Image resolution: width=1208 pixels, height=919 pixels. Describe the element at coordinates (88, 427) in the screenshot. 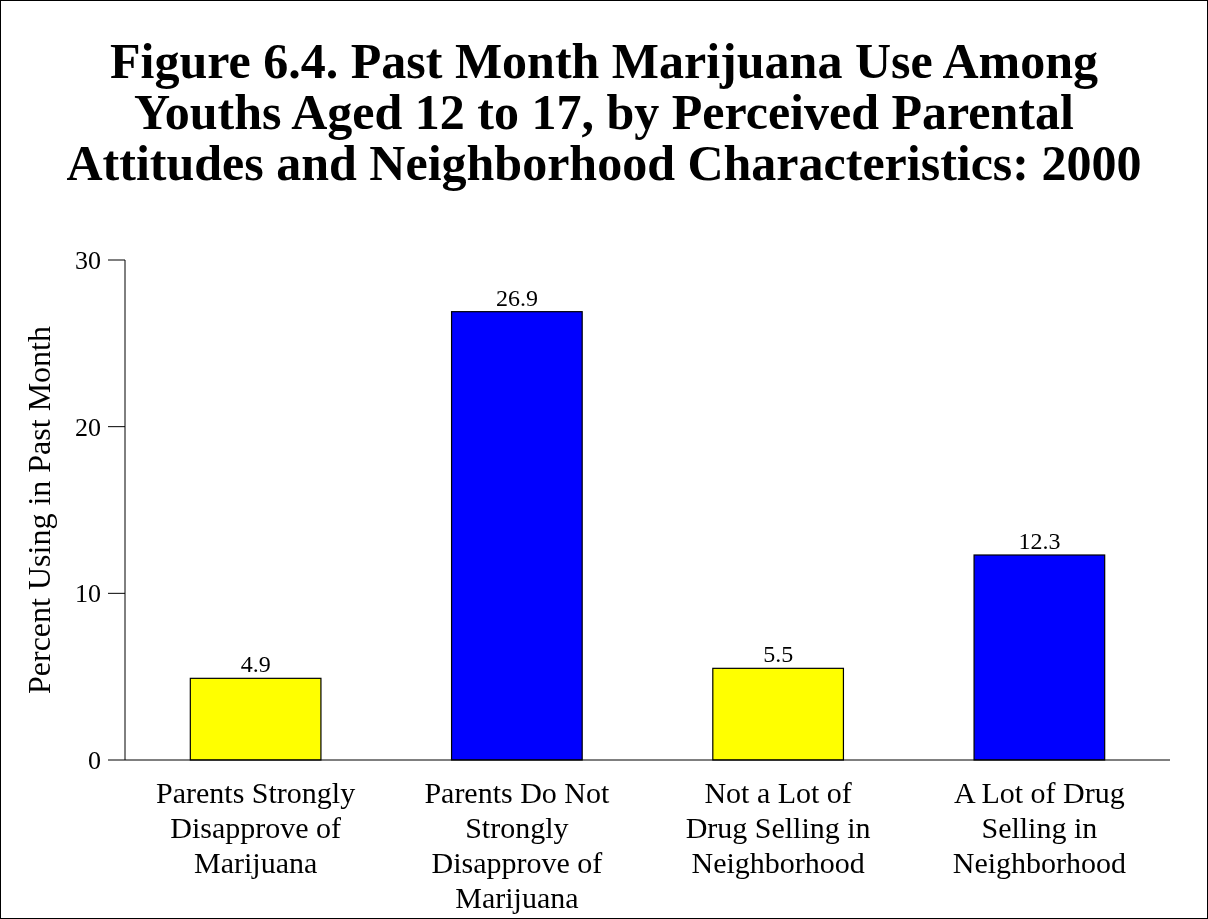

I see `y-tick-label: 20` at that location.